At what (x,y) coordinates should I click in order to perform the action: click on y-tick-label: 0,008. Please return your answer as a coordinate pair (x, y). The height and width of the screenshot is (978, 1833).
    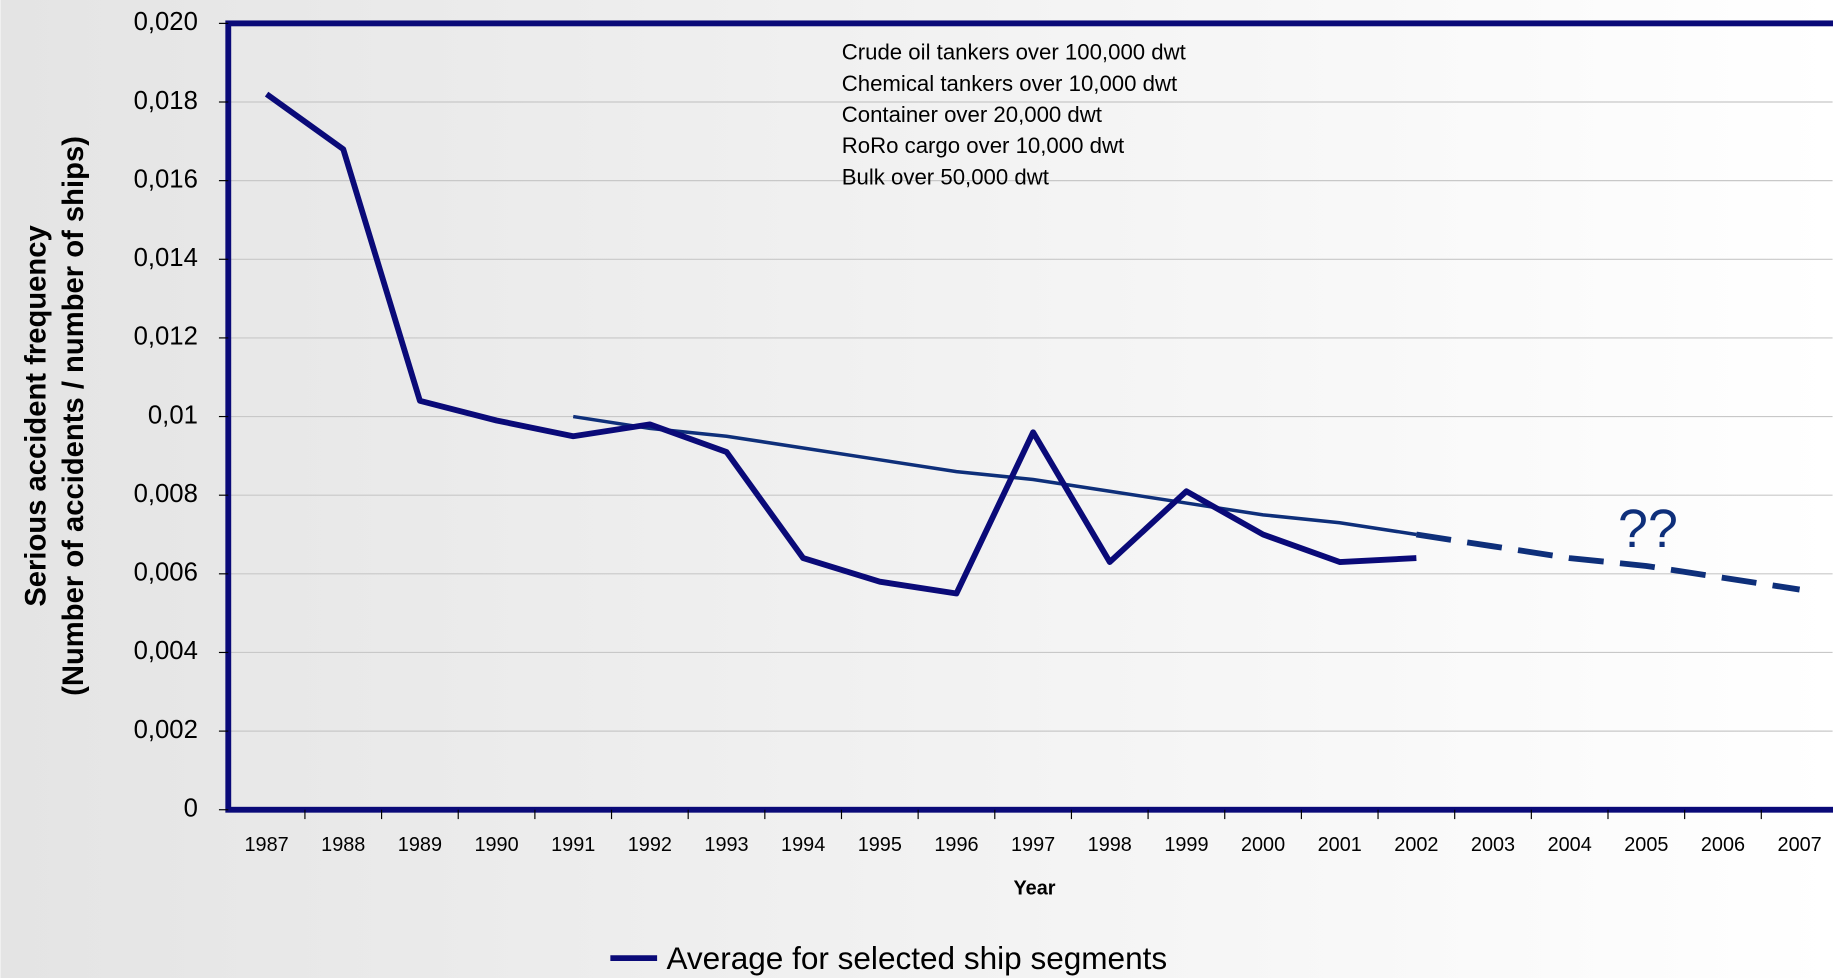
    Looking at the image, I should click on (166, 494).